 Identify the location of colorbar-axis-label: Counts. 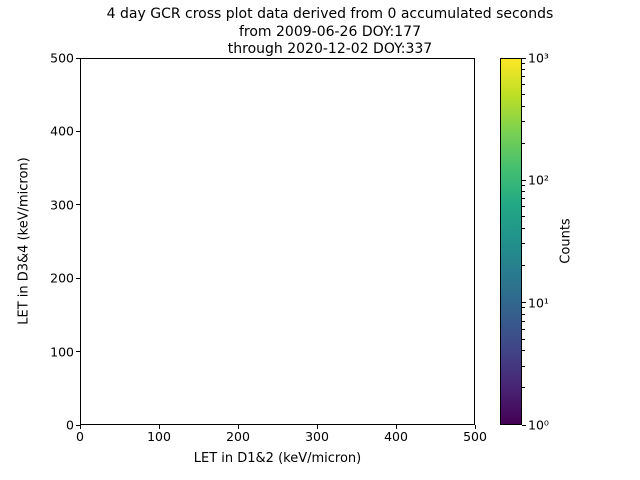
(566, 241).